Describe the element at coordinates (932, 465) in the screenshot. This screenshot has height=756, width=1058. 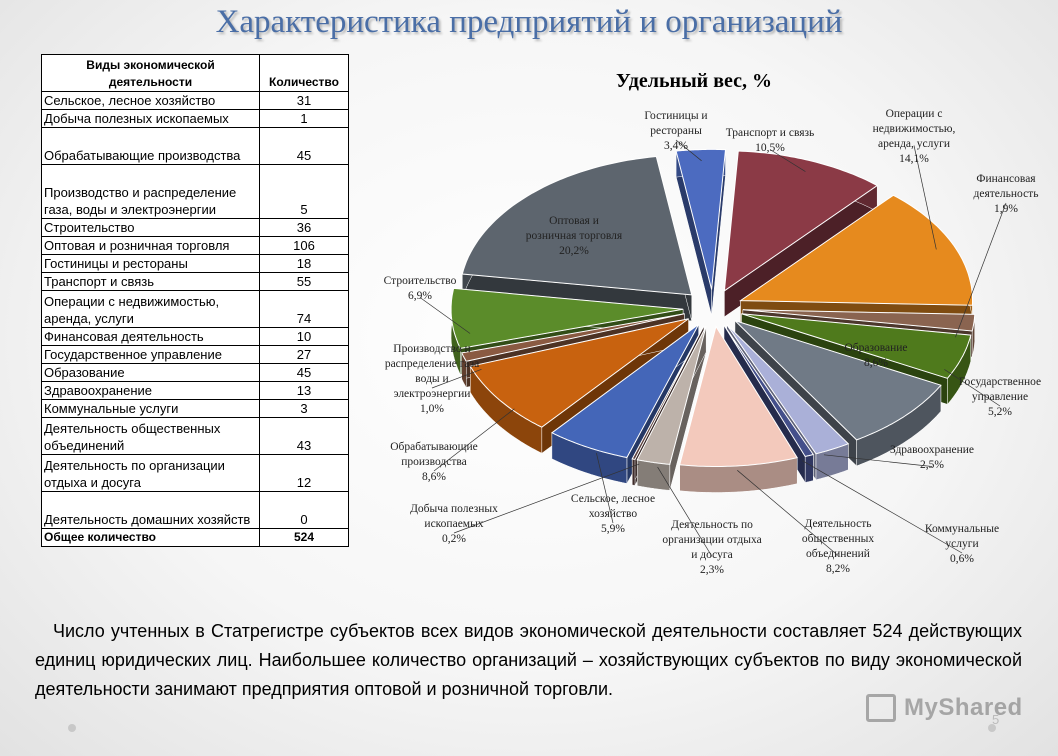
I see `slice-label-line: 2,5%` at that location.